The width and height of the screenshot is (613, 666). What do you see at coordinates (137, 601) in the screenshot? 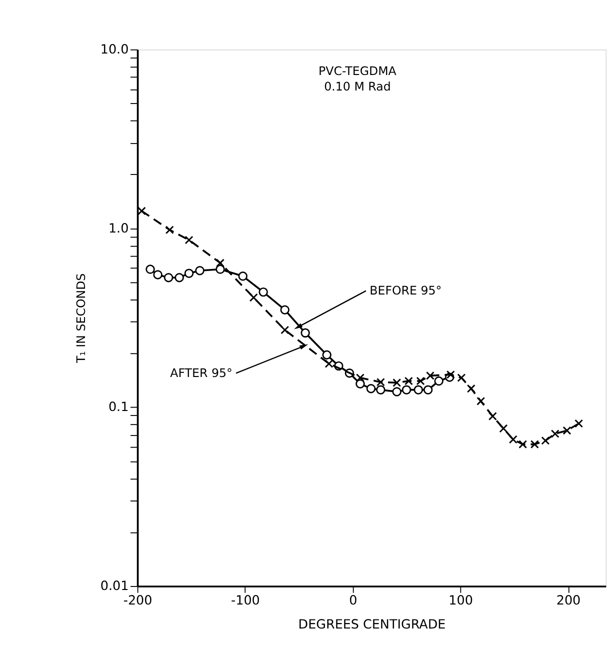
I see `x-tick-label: -200` at bounding box center [137, 601].